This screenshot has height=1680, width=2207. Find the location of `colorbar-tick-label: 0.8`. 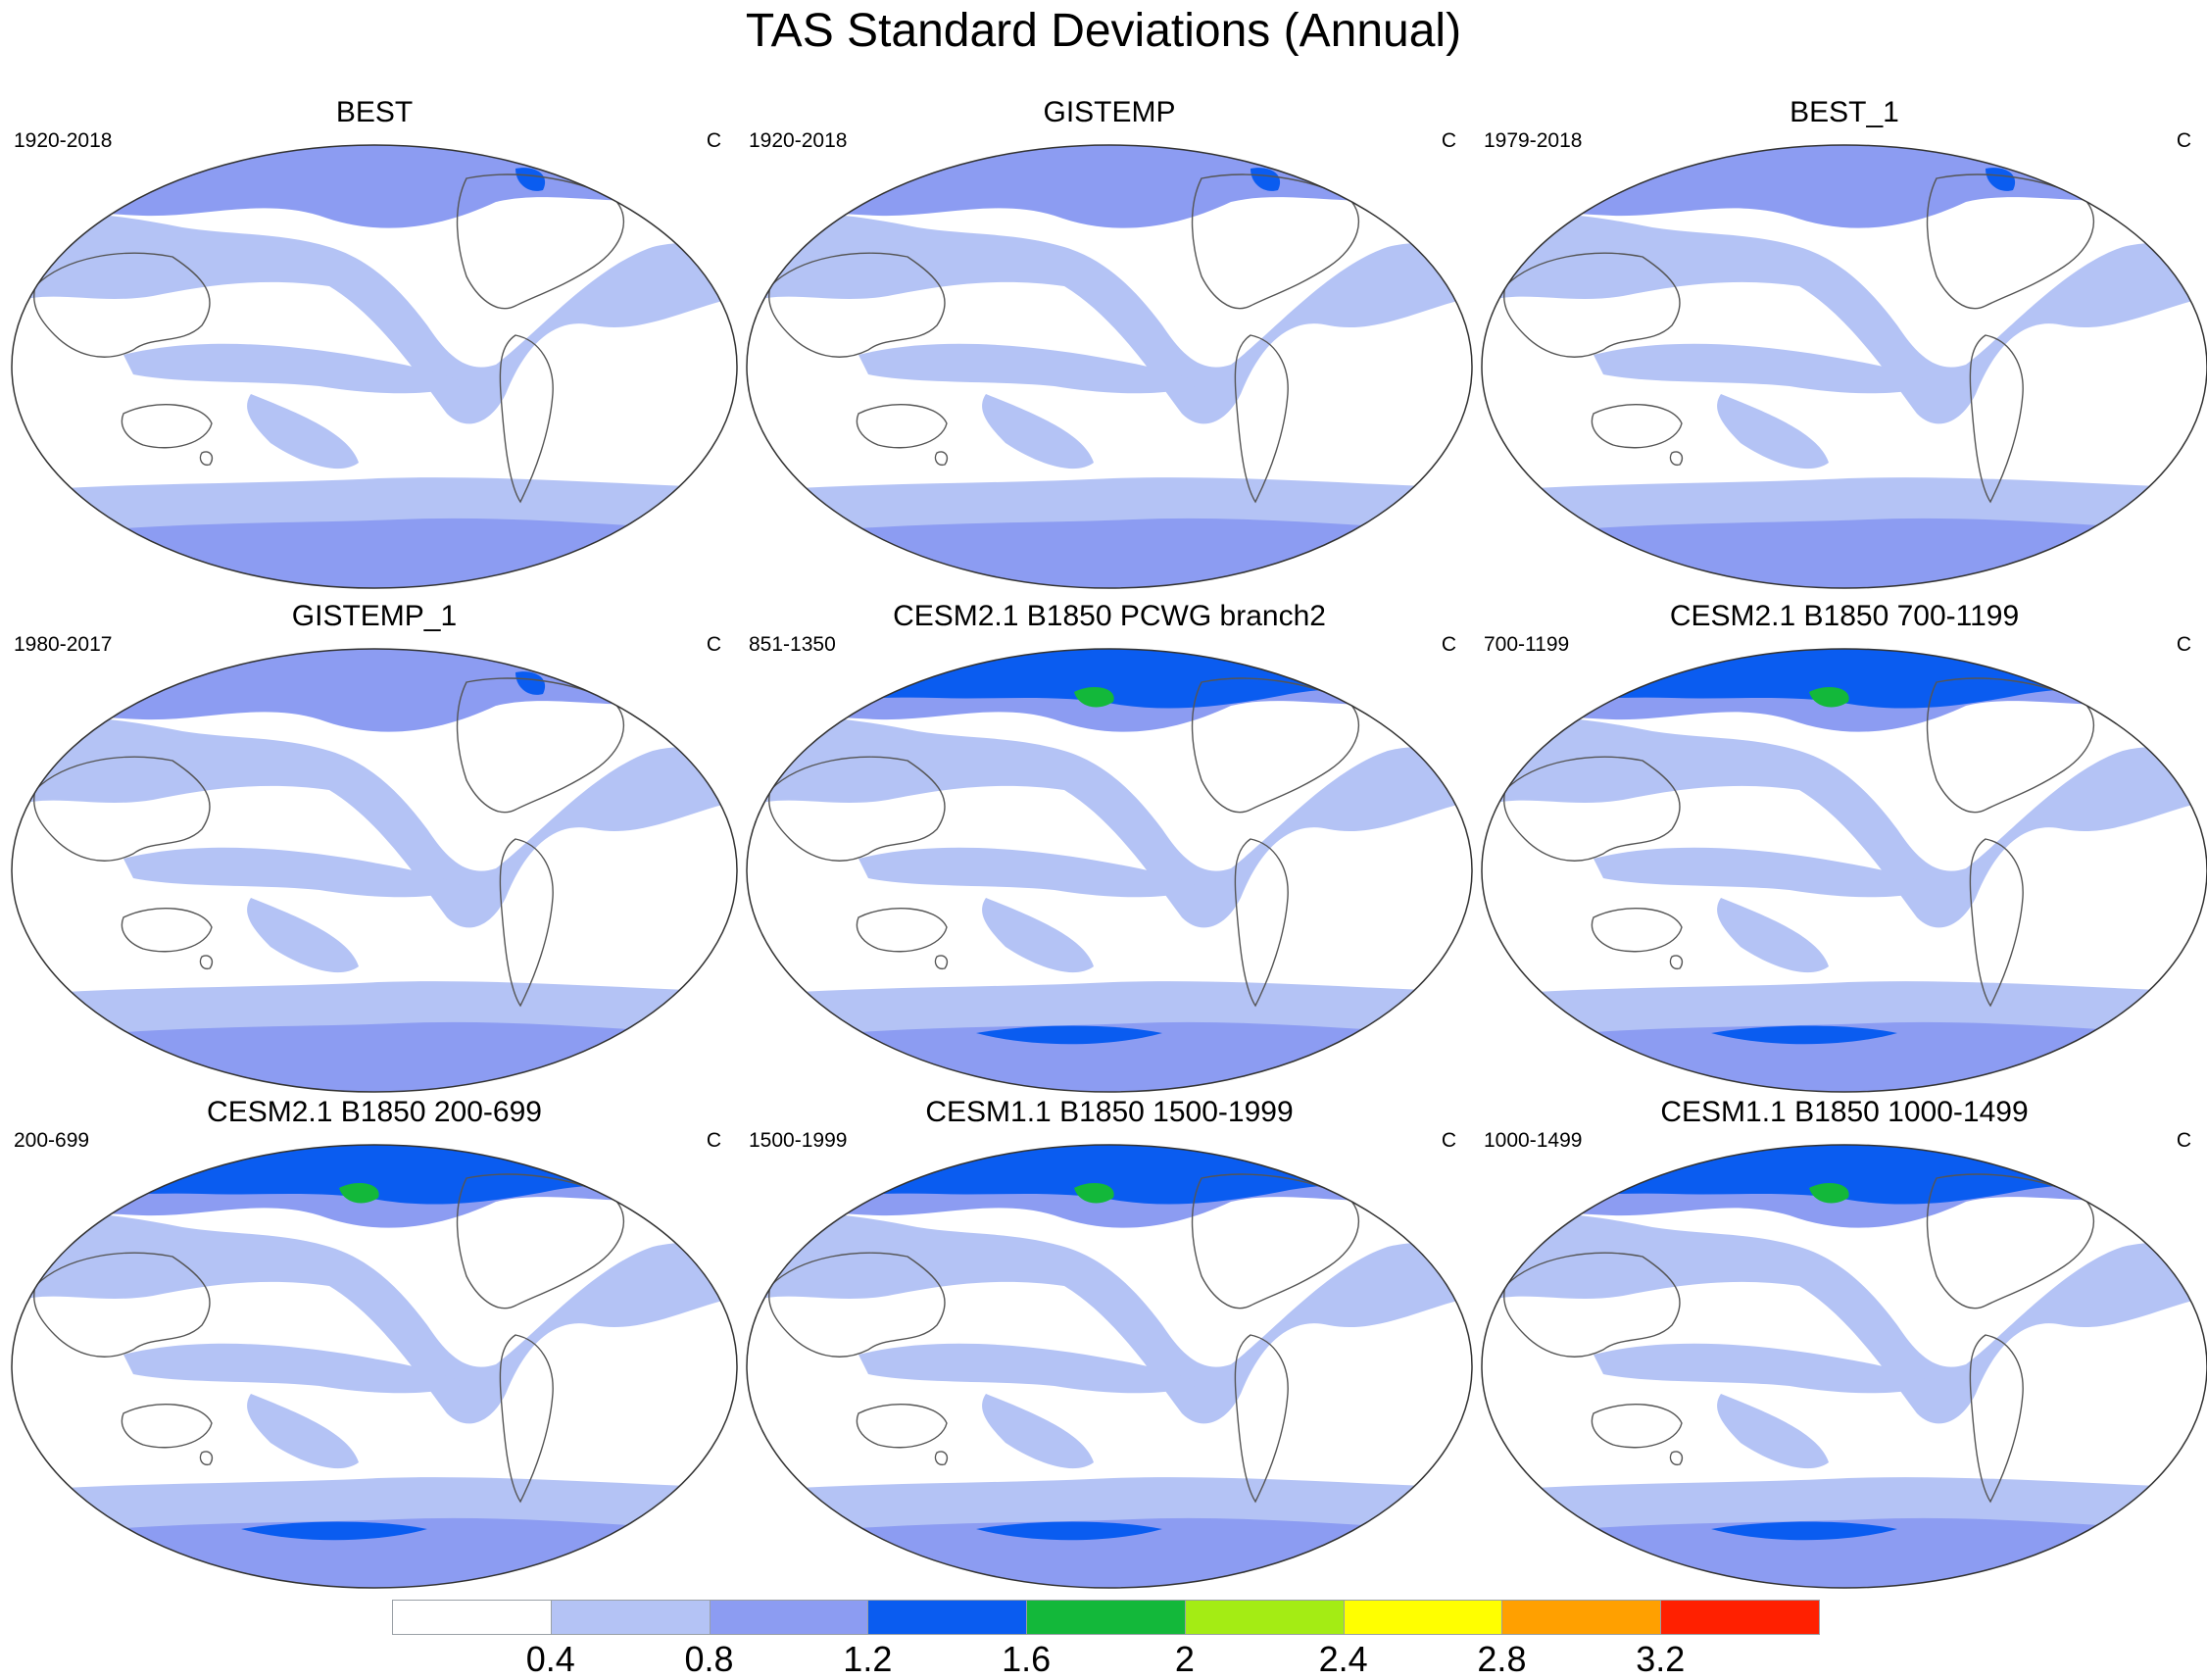

colorbar-tick-label: 0.8 is located at coordinates (709, 1659).